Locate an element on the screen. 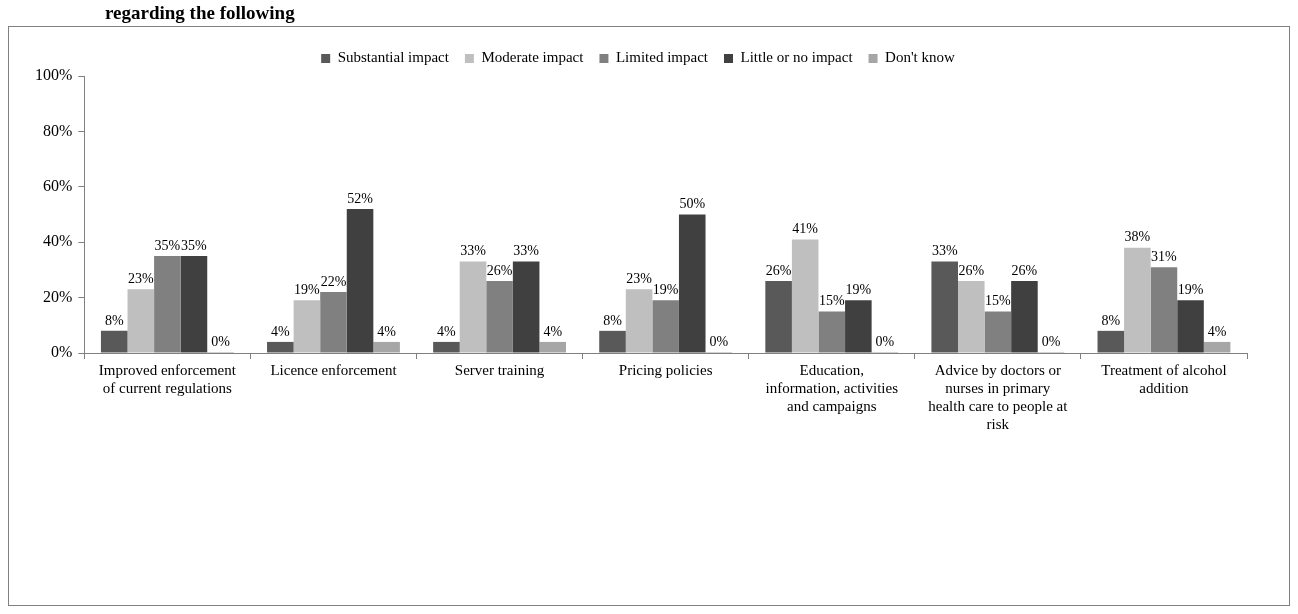 This screenshot has width=1298, height=614. data-label: 38% is located at coordinates (1137, 237).